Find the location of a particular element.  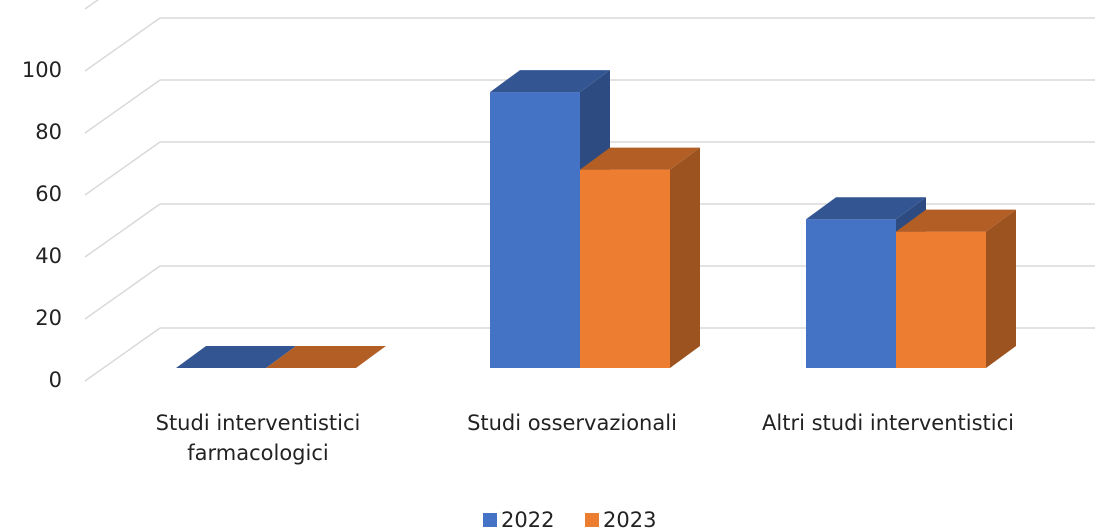

y-tick-label: 40 is located at coordinates (48, 256).